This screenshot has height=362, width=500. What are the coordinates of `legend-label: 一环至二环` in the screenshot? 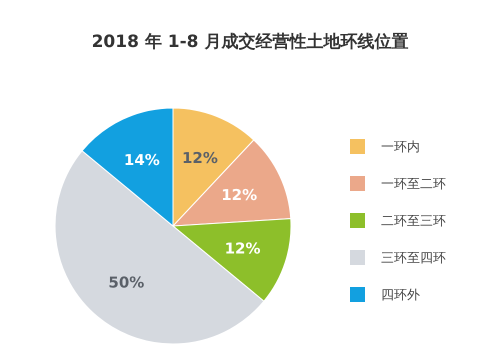 It's located at (413, 184).